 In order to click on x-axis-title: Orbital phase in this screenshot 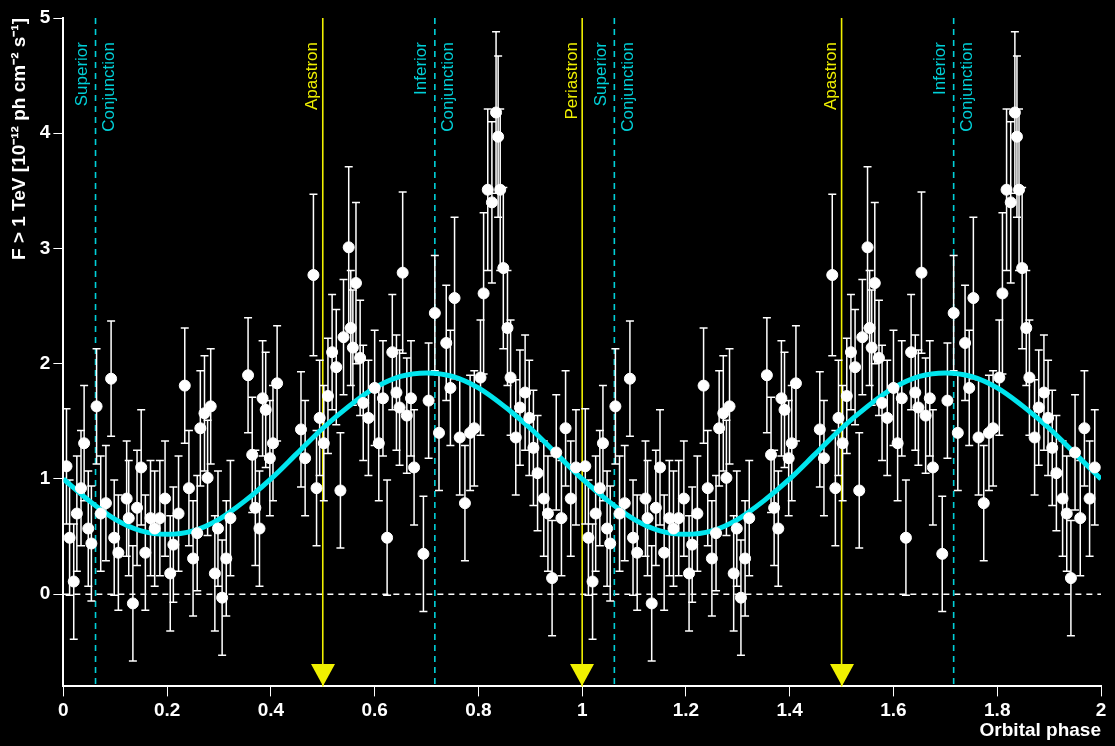, I will do `click(1040, 729)`.